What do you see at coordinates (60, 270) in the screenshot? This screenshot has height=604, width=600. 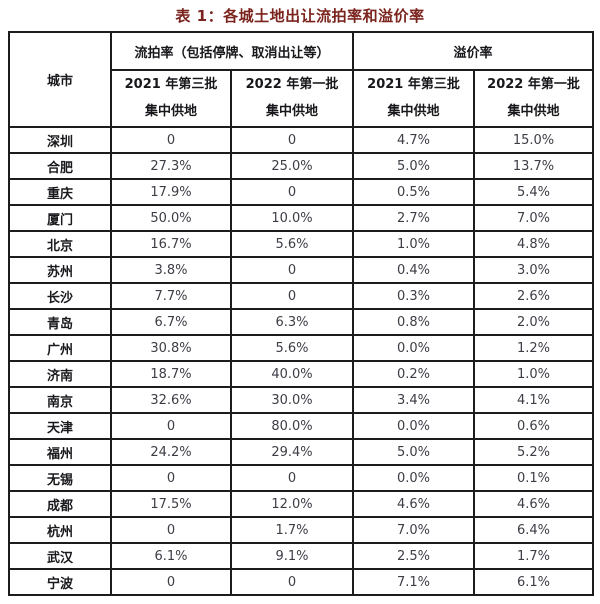 I see `city-cell: 苏州` at bounding box center [60, 270].